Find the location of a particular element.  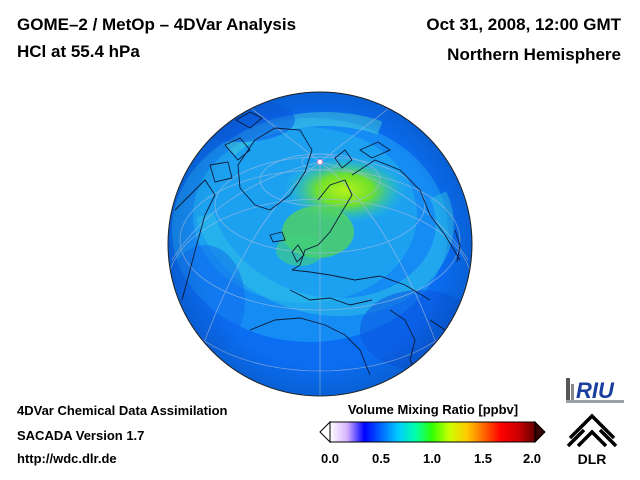

colorbar is located at coordinates (432, 432).